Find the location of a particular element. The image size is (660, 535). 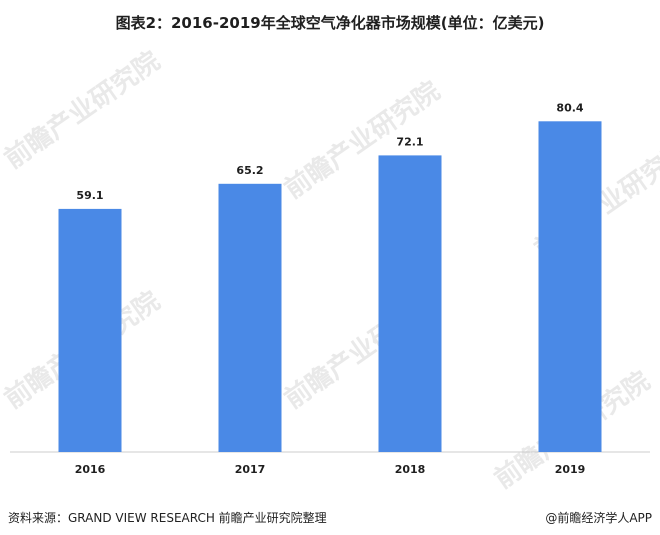

data-label-2019: 80.4 is located at coordinates (569, 107).